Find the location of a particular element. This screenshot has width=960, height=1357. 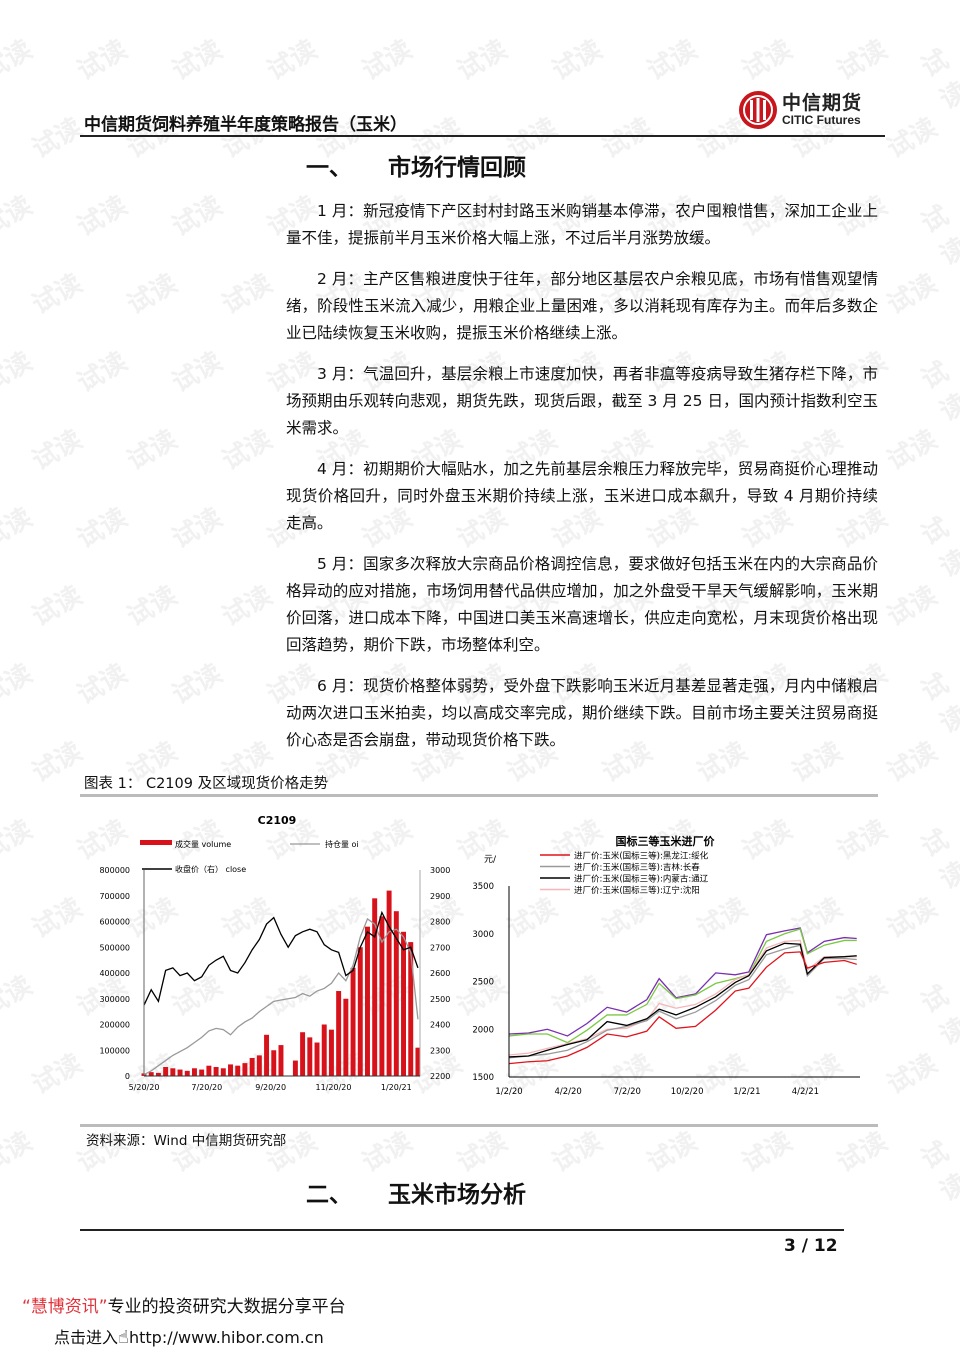

y-left-tick-label: 700000 is located at coordinates (114, 896).